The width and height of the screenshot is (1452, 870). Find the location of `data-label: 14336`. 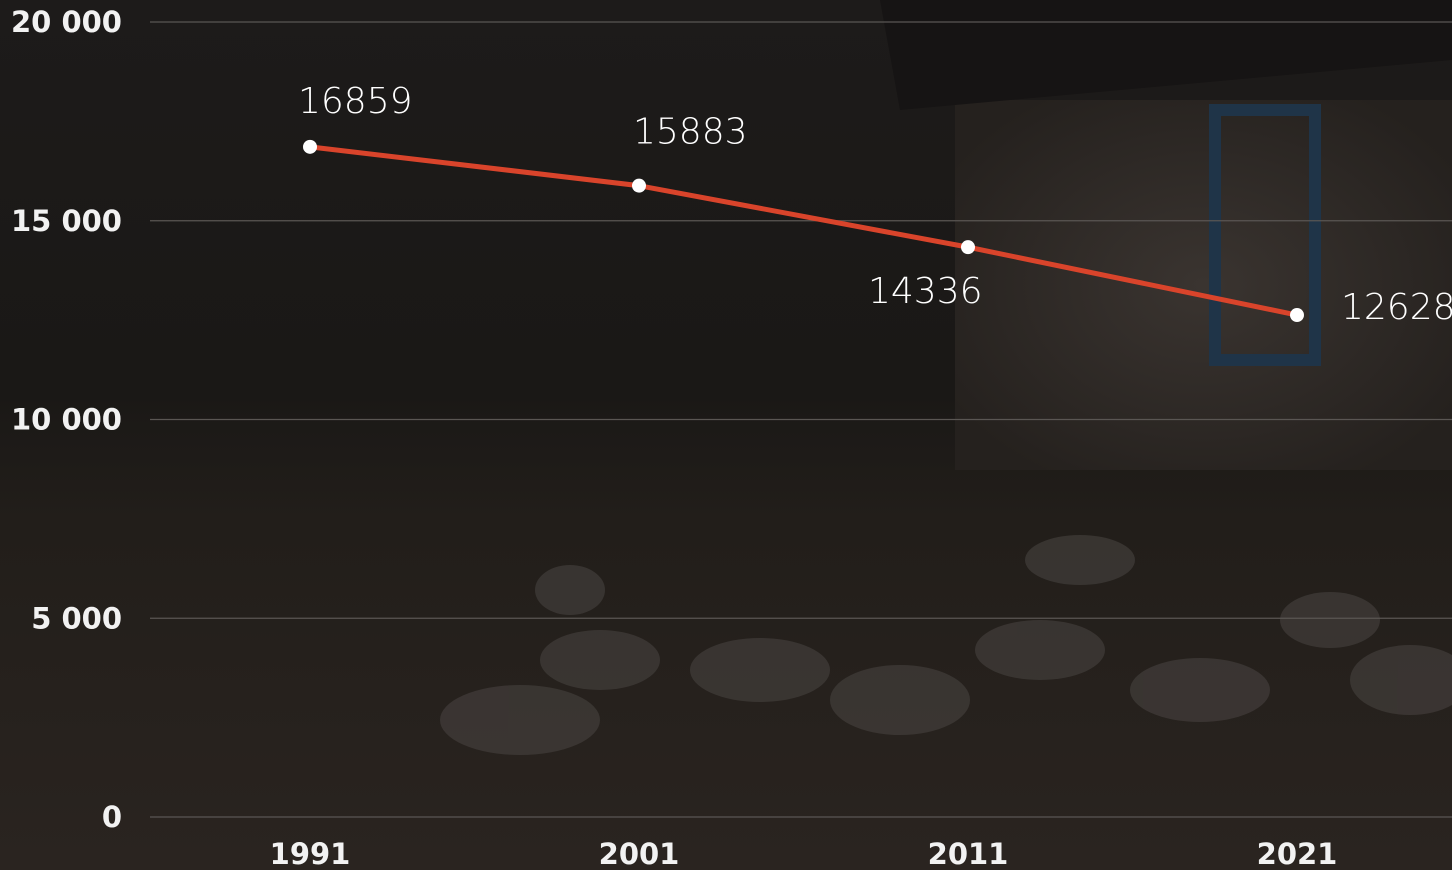

data-label: 14336 is located at coordinates (925, 291).